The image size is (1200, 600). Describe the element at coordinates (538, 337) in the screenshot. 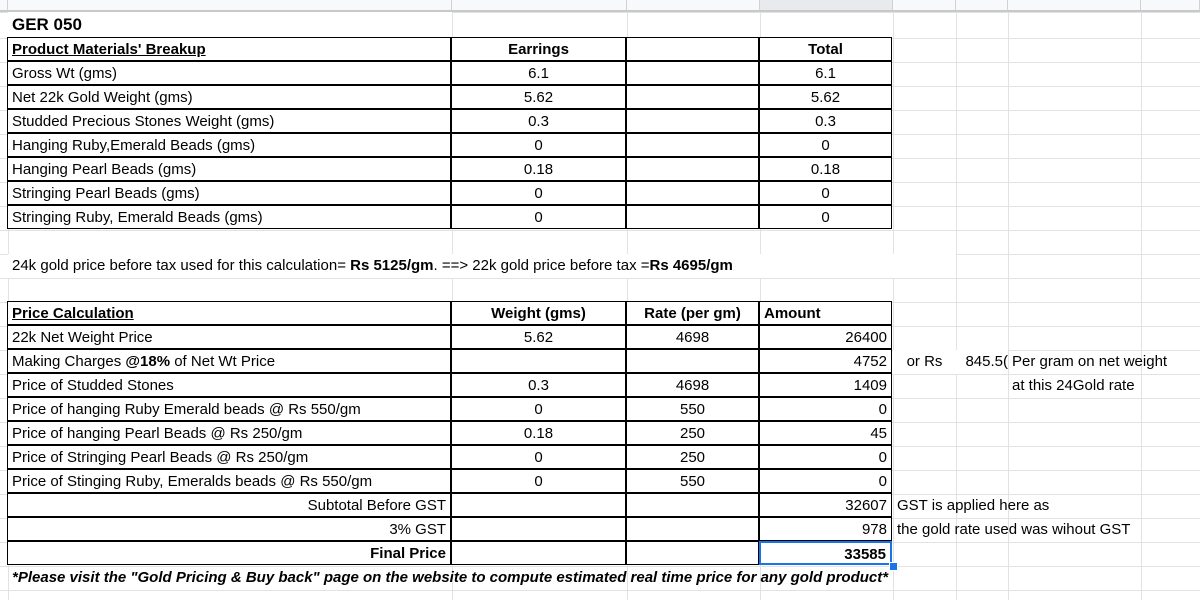

I see `price-cell: 5.62` at that location.